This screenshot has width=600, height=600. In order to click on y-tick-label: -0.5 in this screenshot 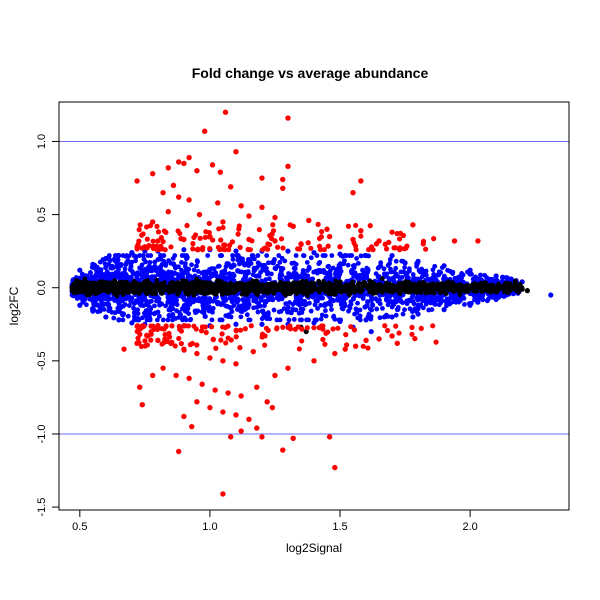, I will do `click(42, 360)`.